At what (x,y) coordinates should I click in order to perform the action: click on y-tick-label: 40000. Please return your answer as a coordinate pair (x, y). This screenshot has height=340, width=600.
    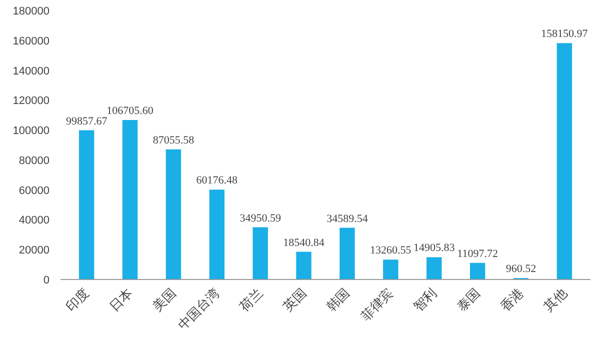
    Looking at the image, I should click on (34, 220).